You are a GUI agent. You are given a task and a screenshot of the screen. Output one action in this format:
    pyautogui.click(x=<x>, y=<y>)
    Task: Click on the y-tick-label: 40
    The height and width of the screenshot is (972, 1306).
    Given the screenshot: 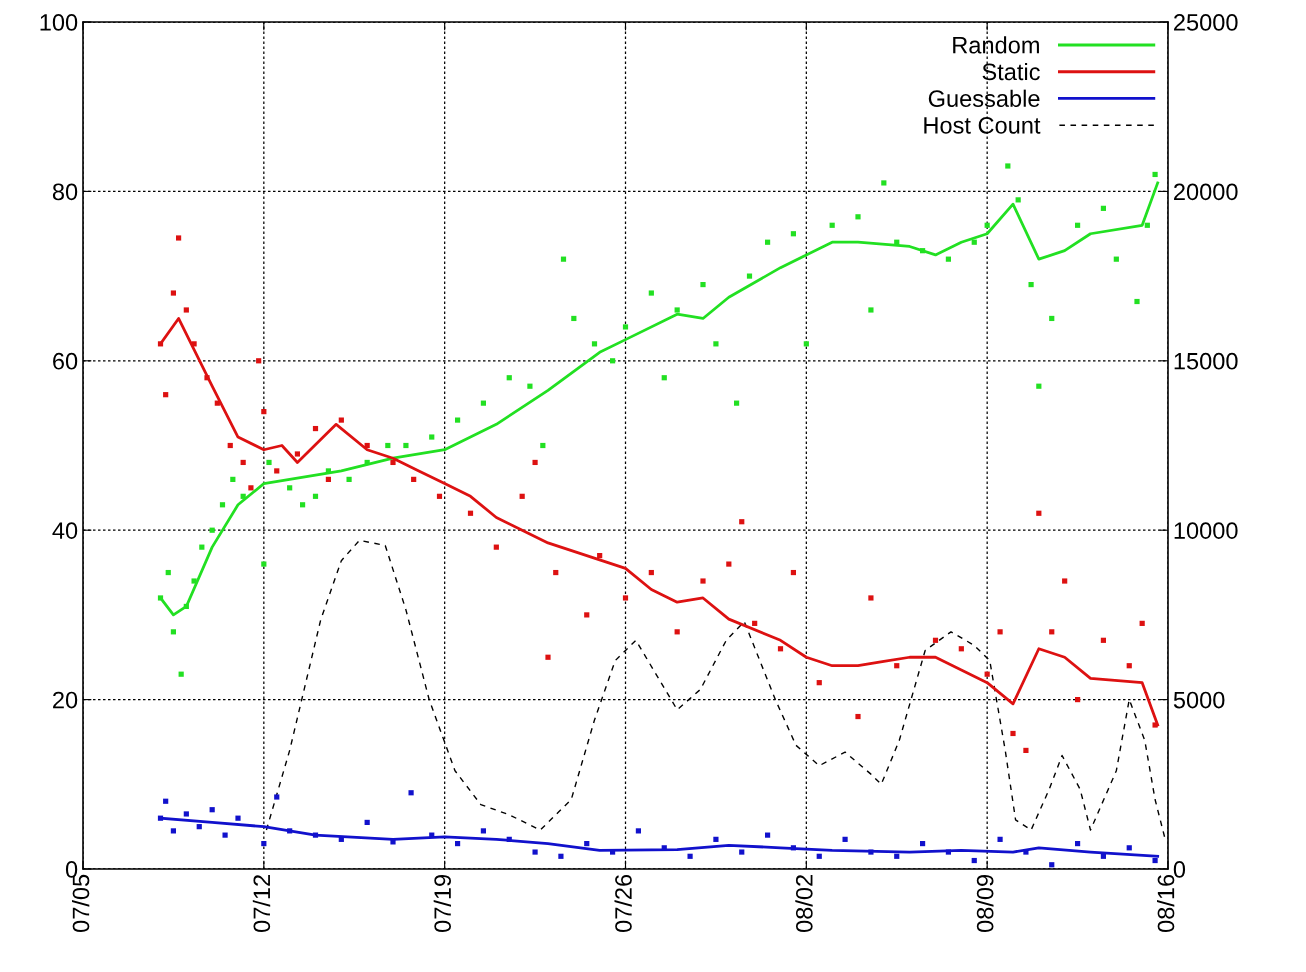 What is the action you would take?
    pyautogui.click(x=65, y=530)
    